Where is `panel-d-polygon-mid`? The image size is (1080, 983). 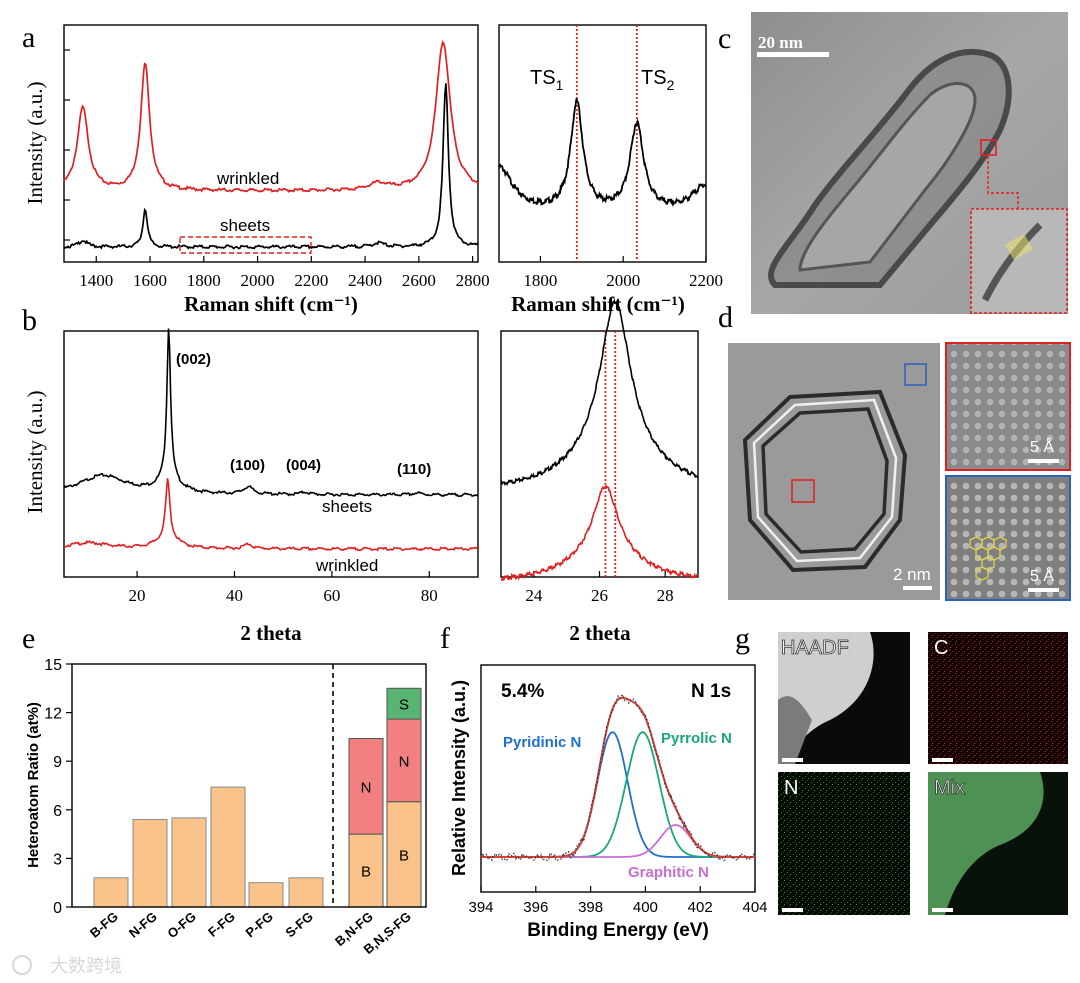 panel-d-polygon-mid is located at coordinates (825, 480).